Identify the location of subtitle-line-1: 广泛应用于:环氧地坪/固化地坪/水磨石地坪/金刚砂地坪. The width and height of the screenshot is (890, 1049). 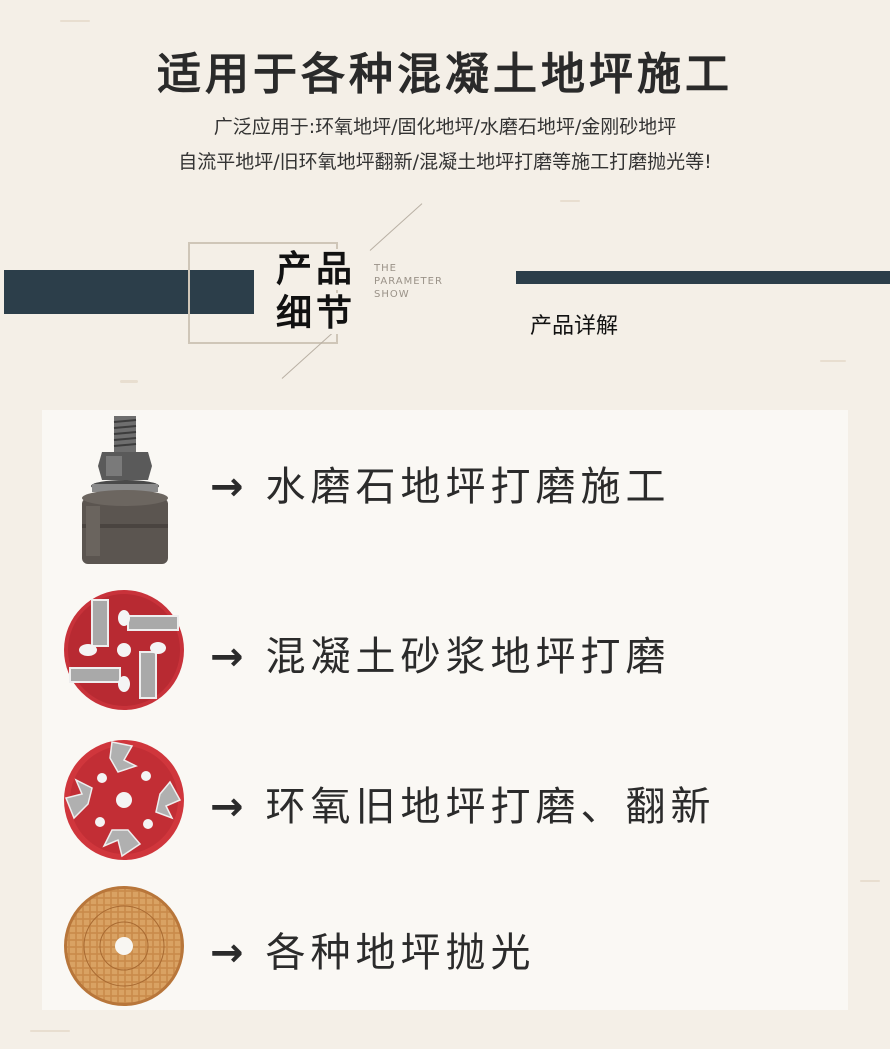
(445, 127).